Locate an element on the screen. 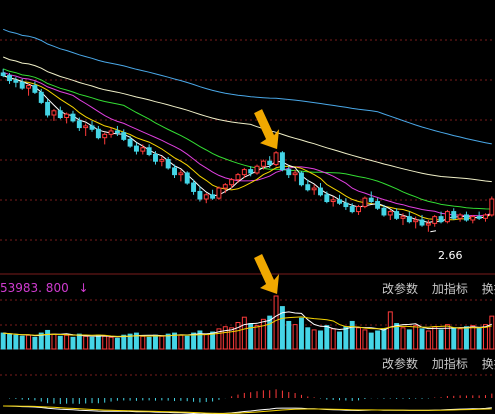  macd-dea-line is located at coordinates (247, 409).